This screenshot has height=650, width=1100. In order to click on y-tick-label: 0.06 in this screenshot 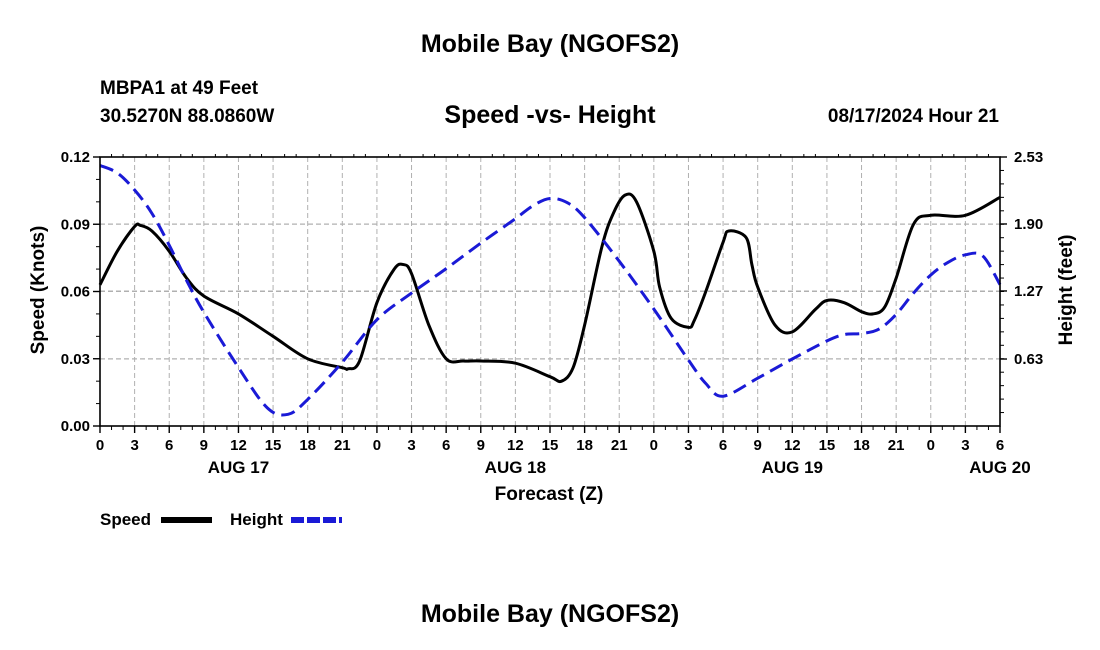, I will do `click(75, 292)`.